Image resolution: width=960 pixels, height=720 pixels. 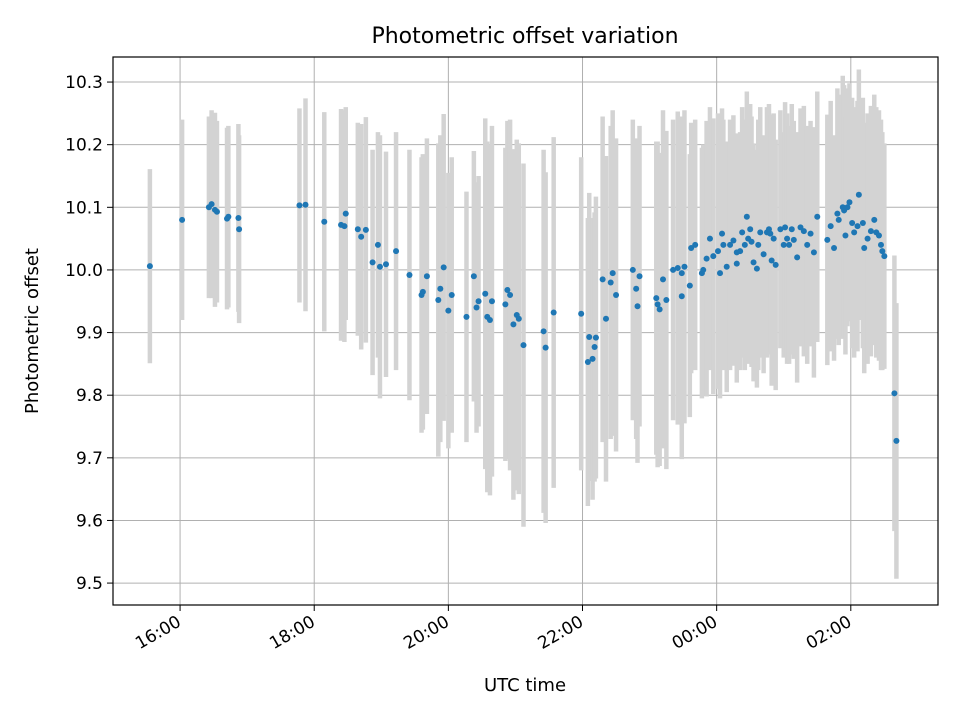 I want to click on y-tick-label-1: 9.6, so click(x=89, y=521).